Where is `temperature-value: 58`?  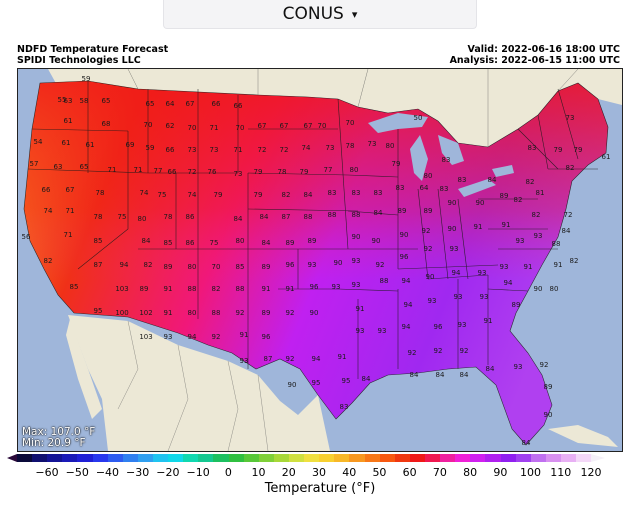 temperature-value: 58 is located at coordinates (84, 101).